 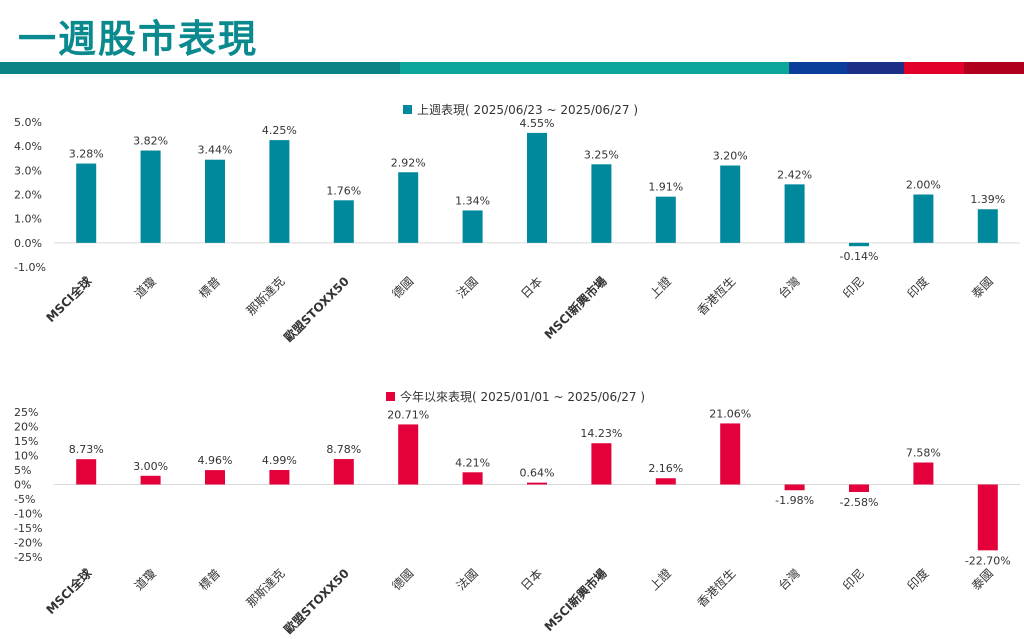 I want to click on category-label: 台灣, so click(x=789, y=288).